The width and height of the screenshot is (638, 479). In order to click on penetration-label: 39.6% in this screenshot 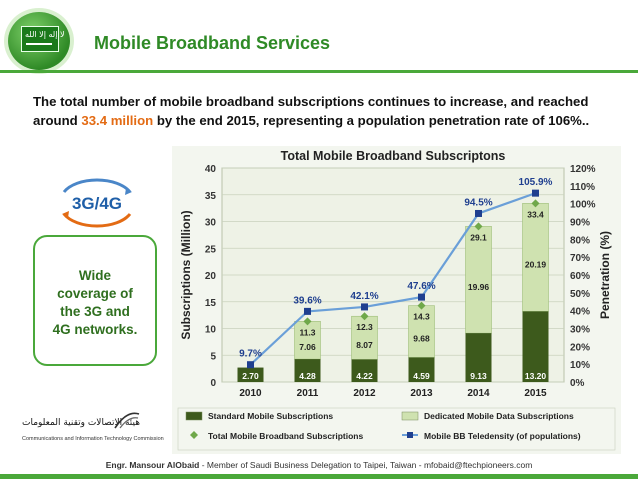, I will do `click(307, 300)`.